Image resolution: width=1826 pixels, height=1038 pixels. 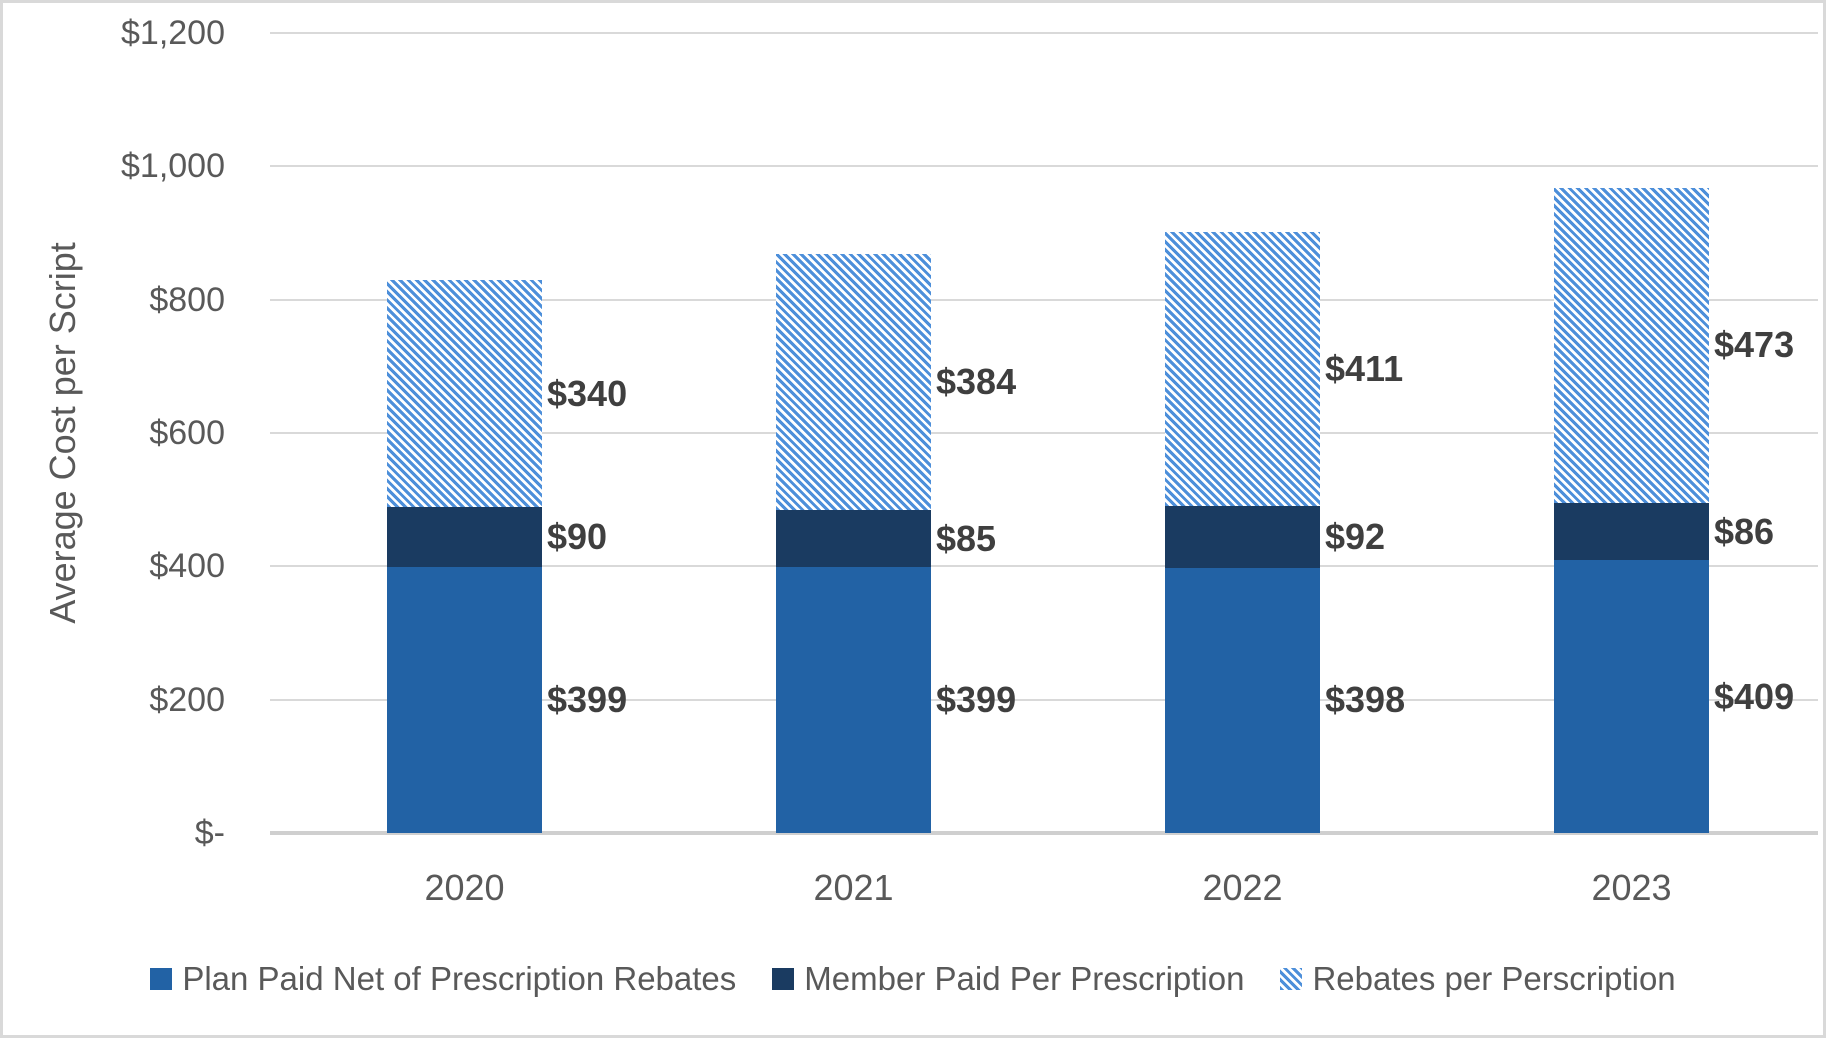 What do you see at coordinates (187, 299) in the screenshot?
I see `y-tick-label: $800` at bounding box center [187, 299].